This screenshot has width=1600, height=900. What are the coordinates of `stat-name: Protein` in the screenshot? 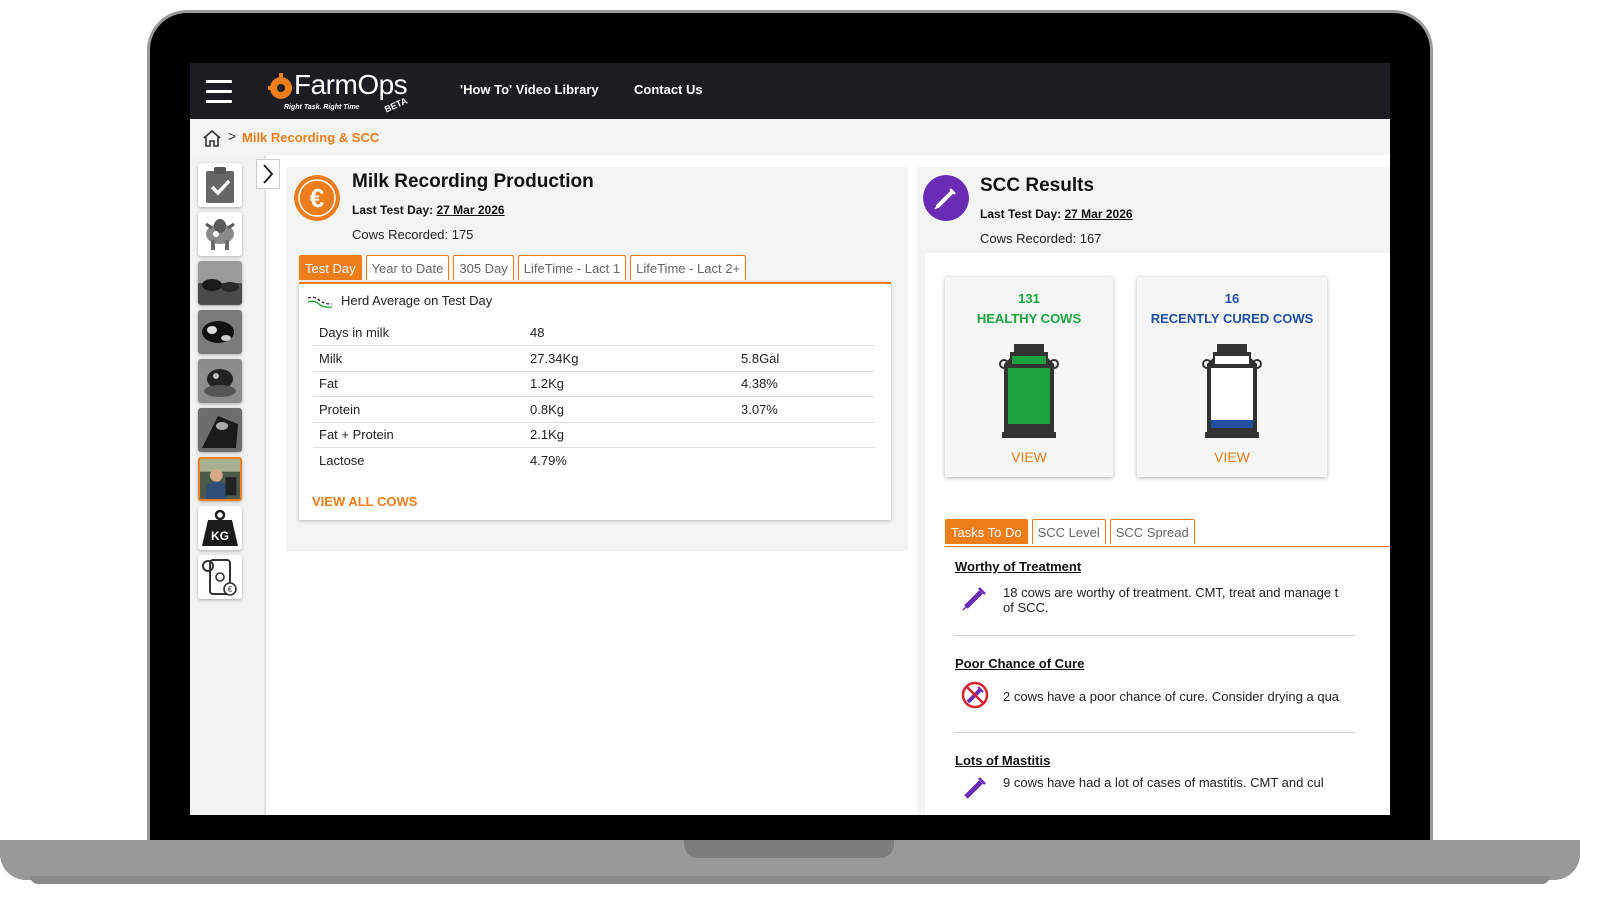 It's located at (418, 409).